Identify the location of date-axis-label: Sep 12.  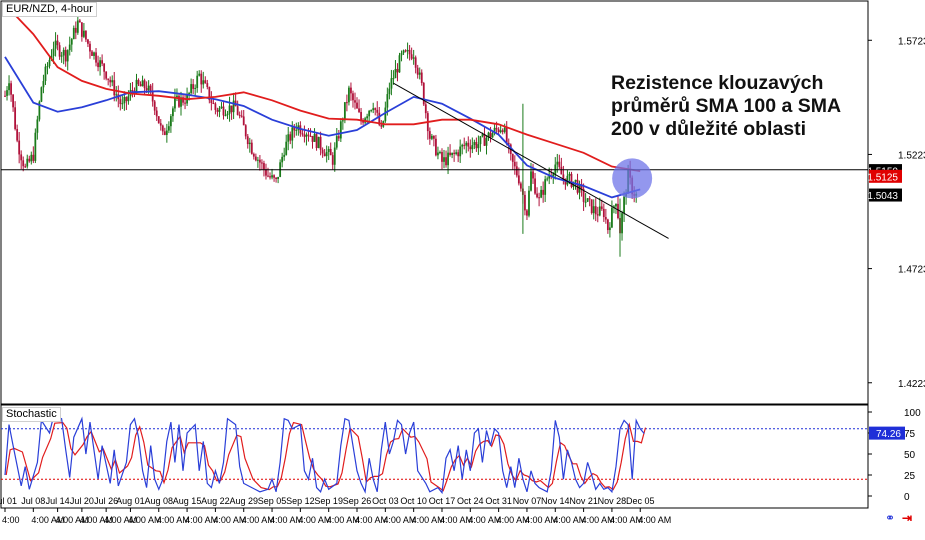
(300, 501).